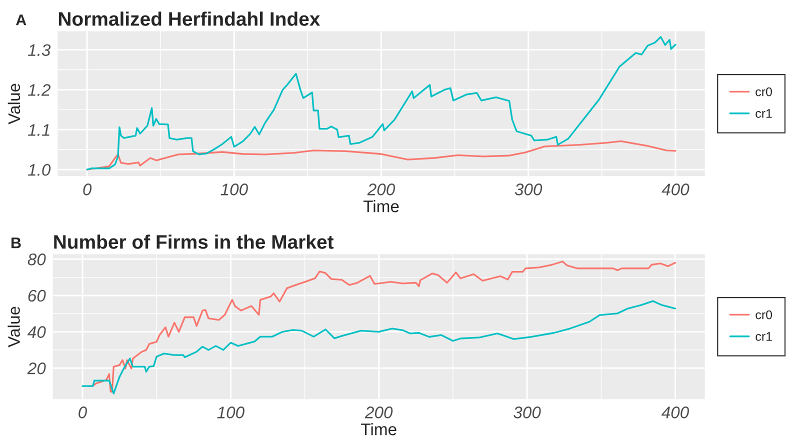 This screenshot has width=801, height=446. I want to click on y-tick-label: 1.3, so click(39, 50).